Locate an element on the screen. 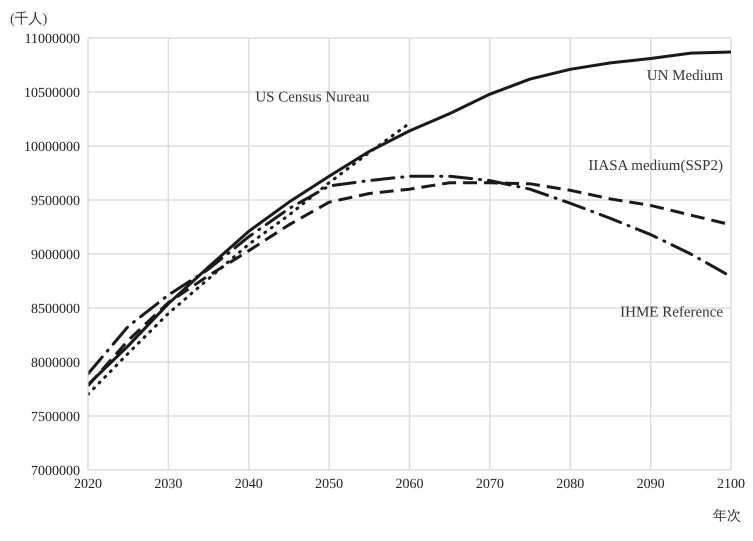  text: US Census Nureau is located at coordinates (312, 97).